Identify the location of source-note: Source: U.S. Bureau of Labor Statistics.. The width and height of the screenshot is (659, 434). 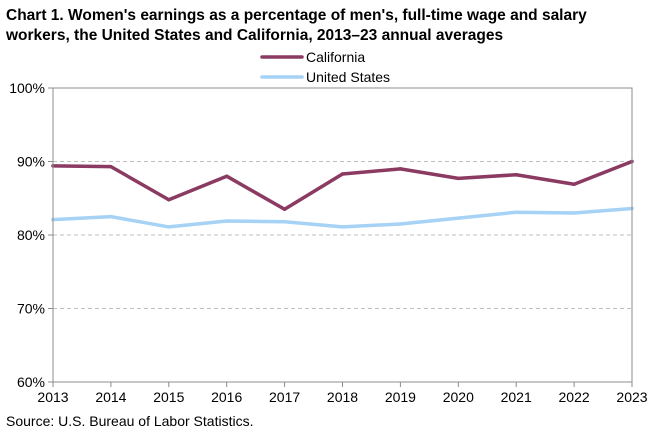
(130, 421).